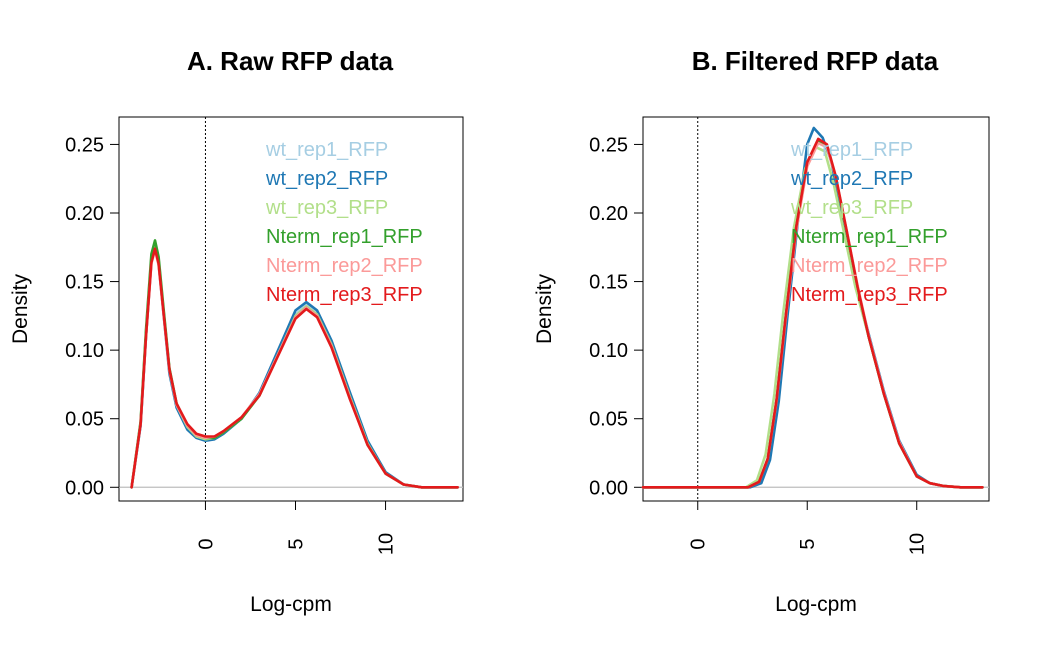  I want to click on chart-title: A. Raw RFP data, so click(290, 61).